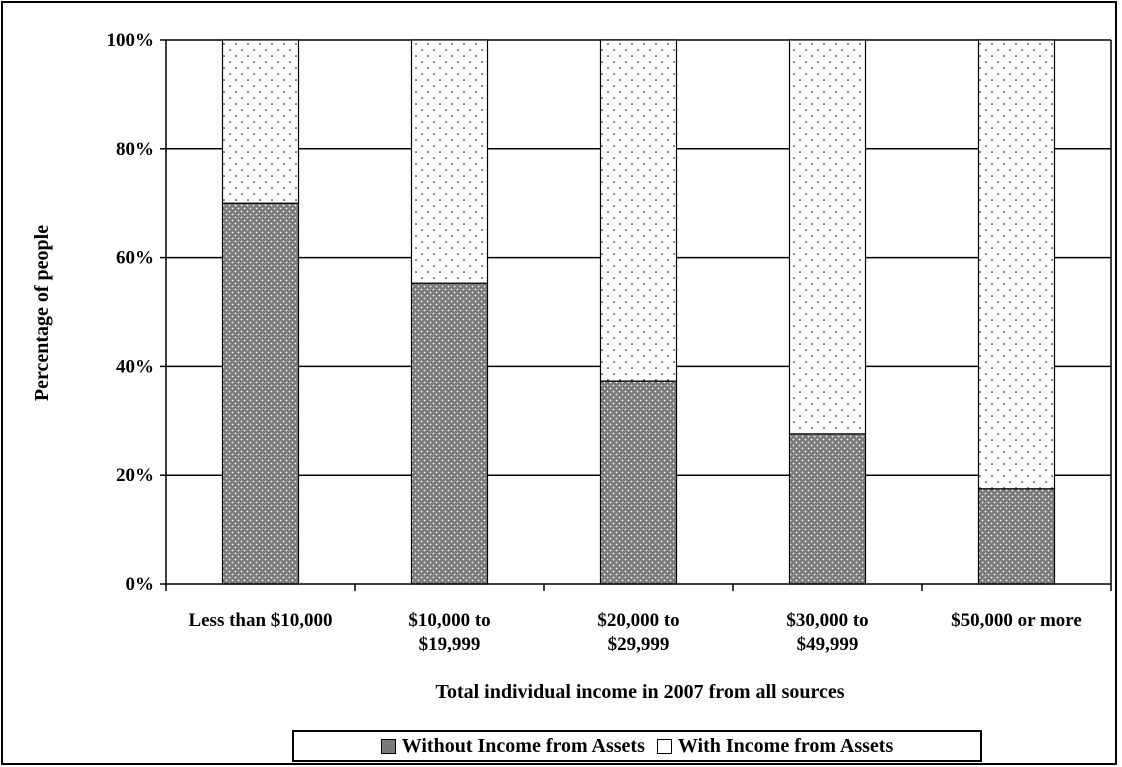  What do you see at coordinates (131, 40) in the screenshot?
I see `y-tick-label: 100%` at bounding box center [131, 40].